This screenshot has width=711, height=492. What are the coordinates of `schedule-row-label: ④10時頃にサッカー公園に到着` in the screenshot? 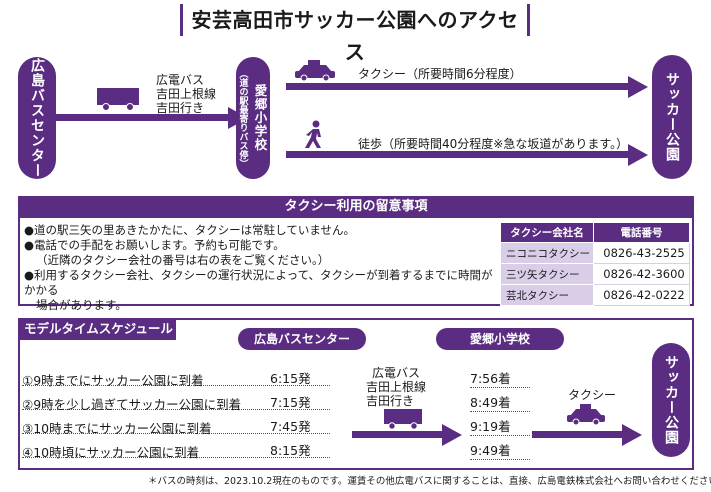 It's located at (111, 452).